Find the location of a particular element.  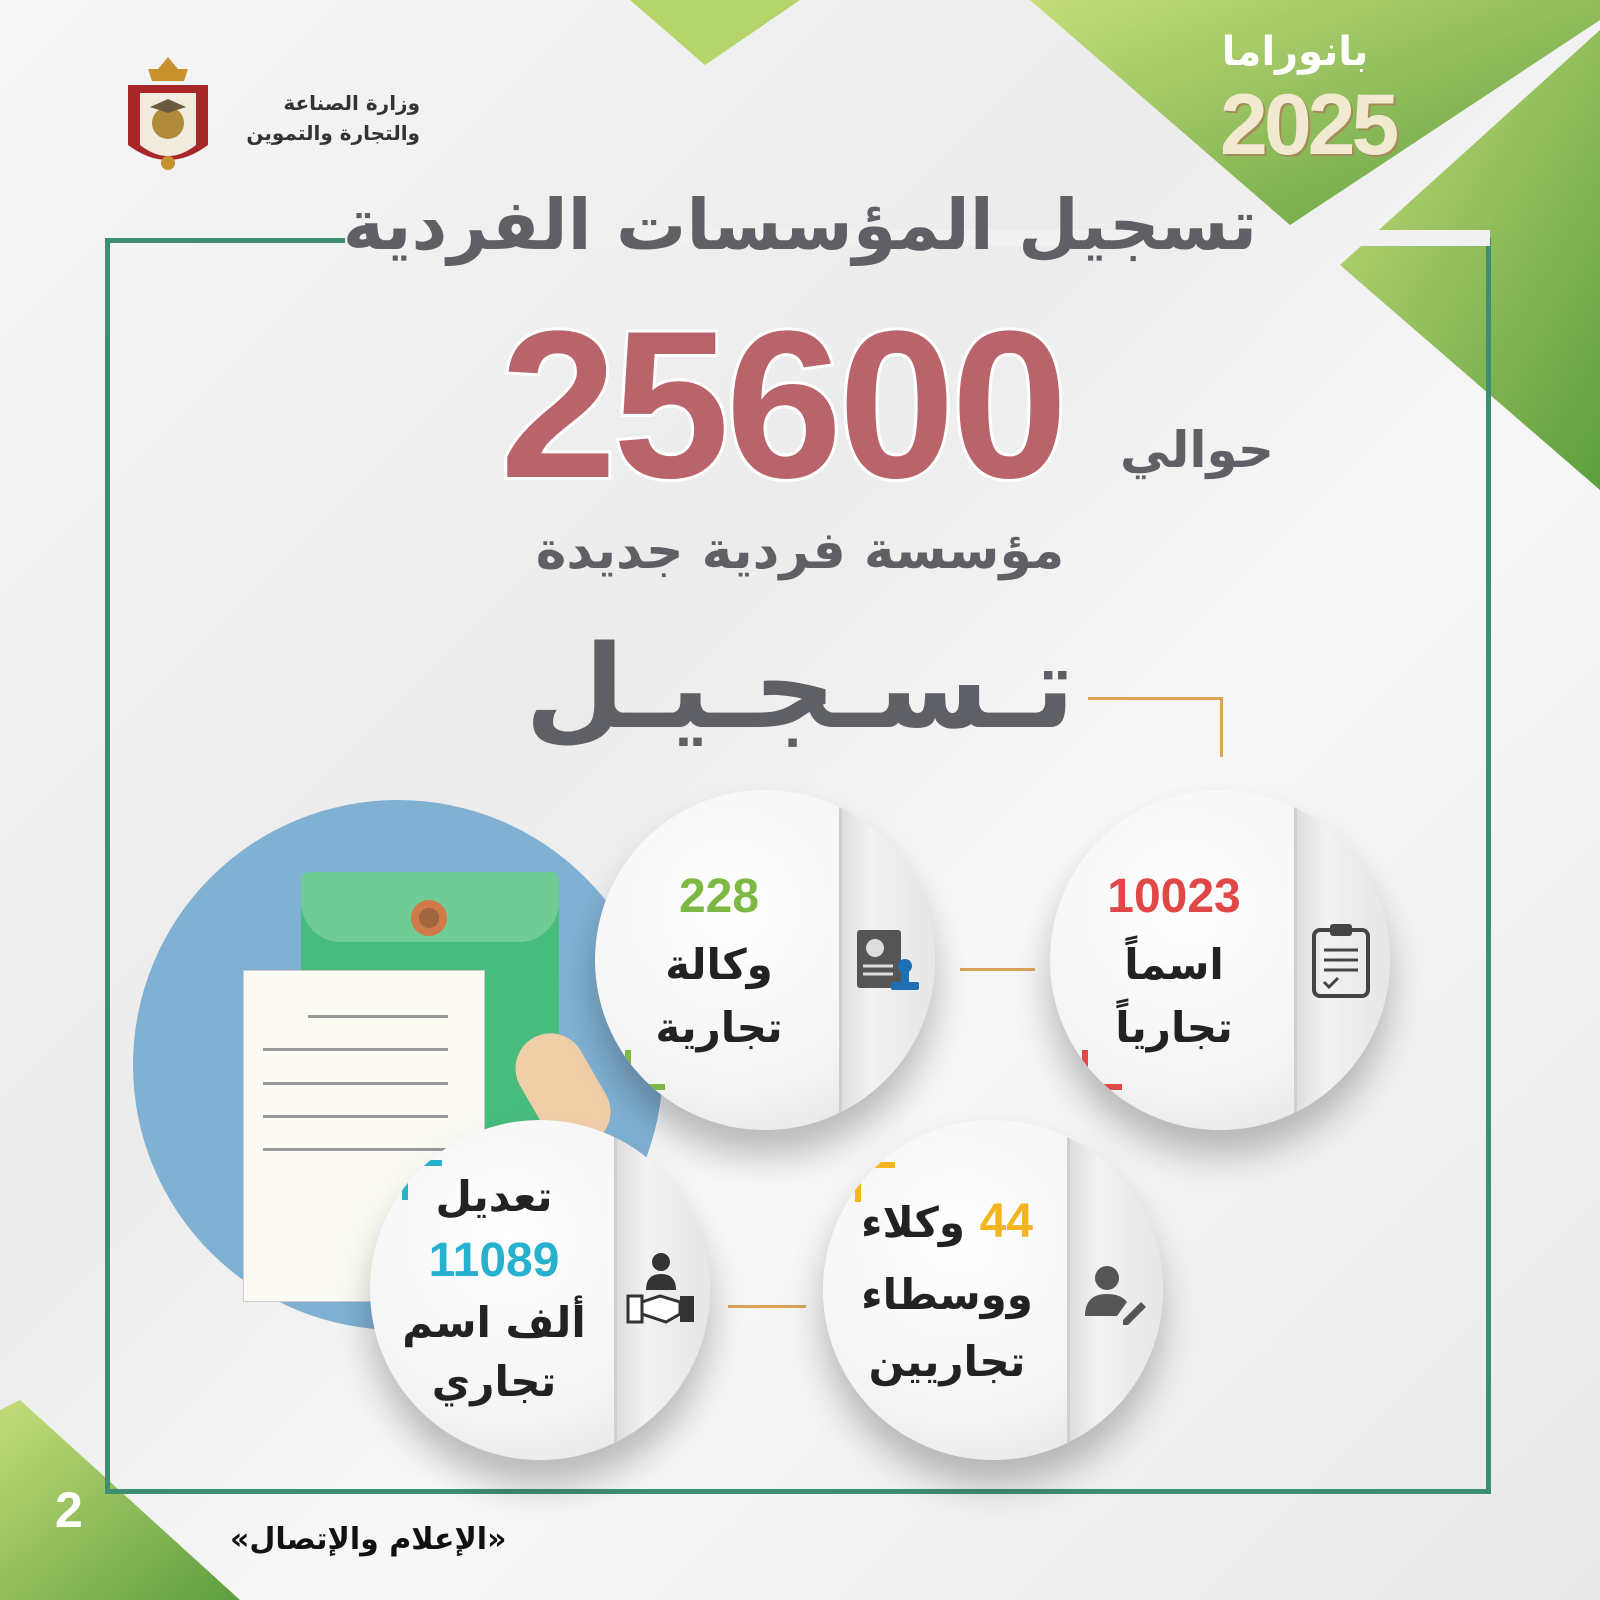

stat-card-trade-agencies: 228 وكالة تجارية is located at coordinates (765, 960).